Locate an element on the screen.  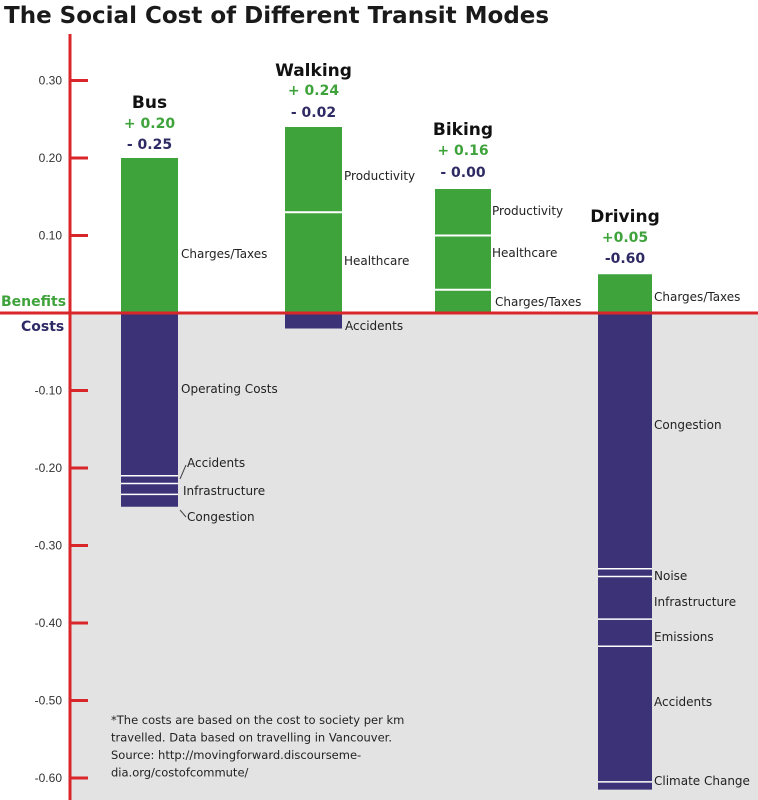
bus-cost-label: Accidents is located at coordinates (216, 463).